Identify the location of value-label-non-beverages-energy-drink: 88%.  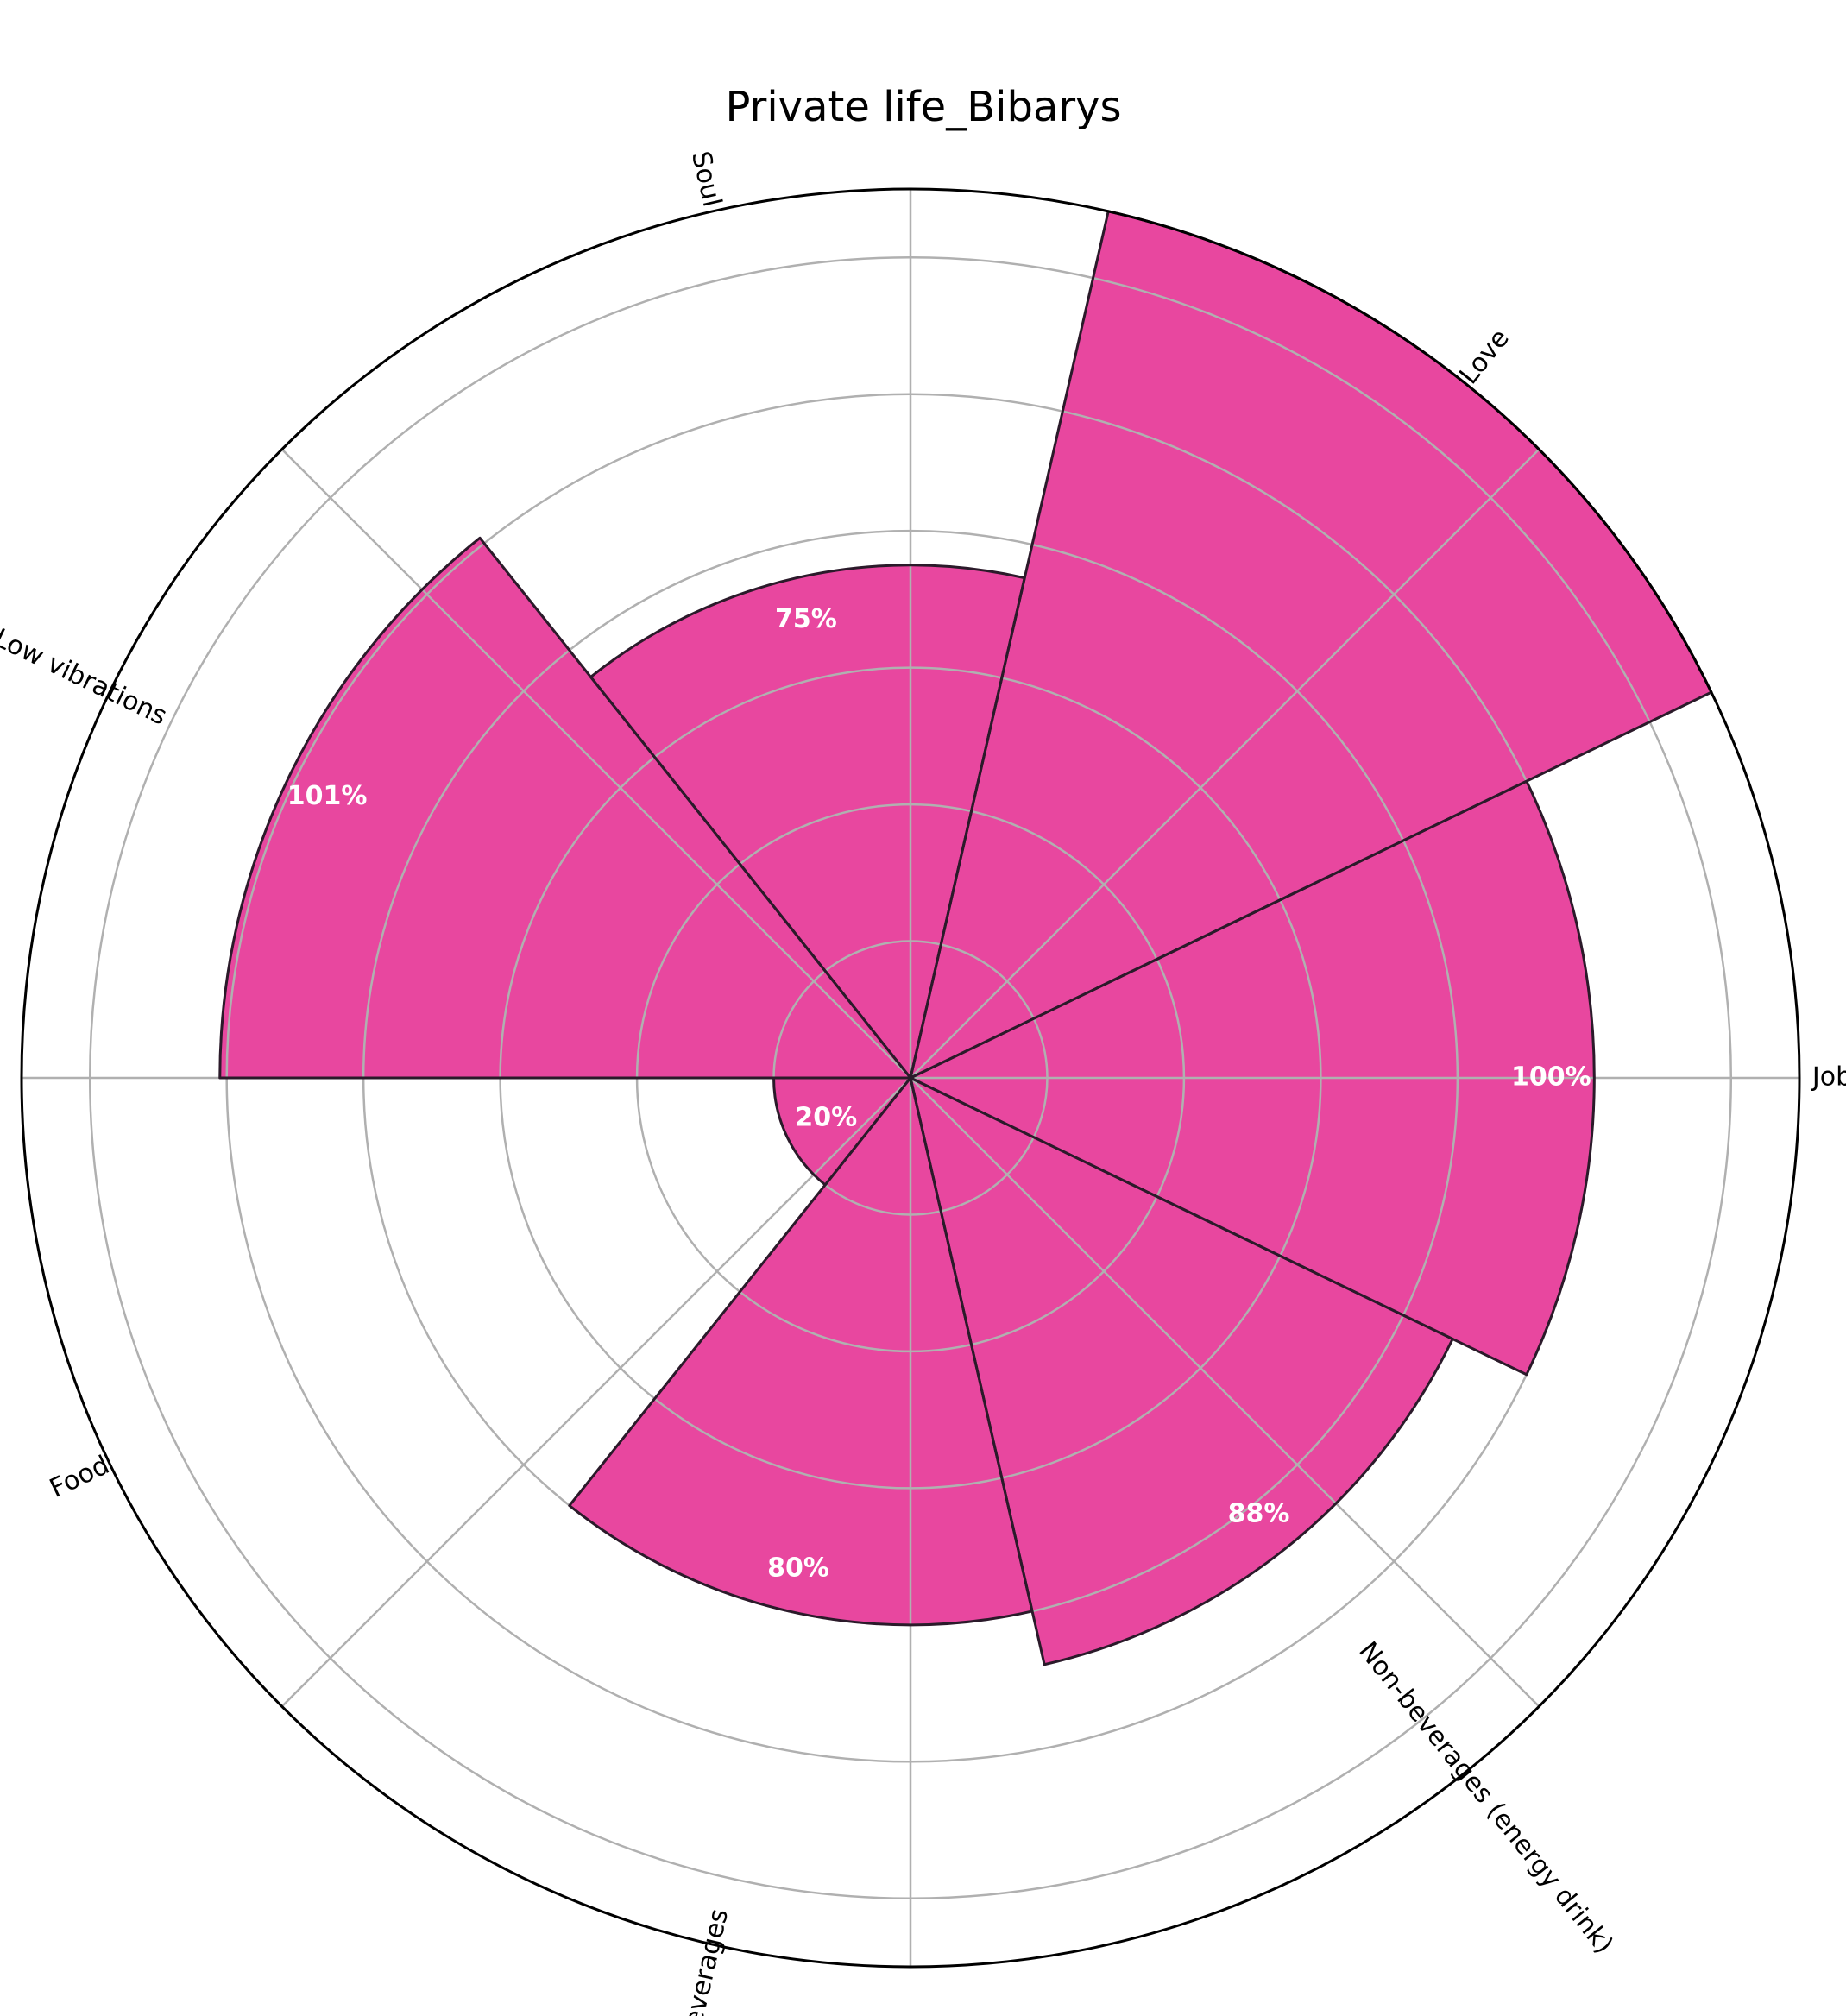
(1259, 1514).